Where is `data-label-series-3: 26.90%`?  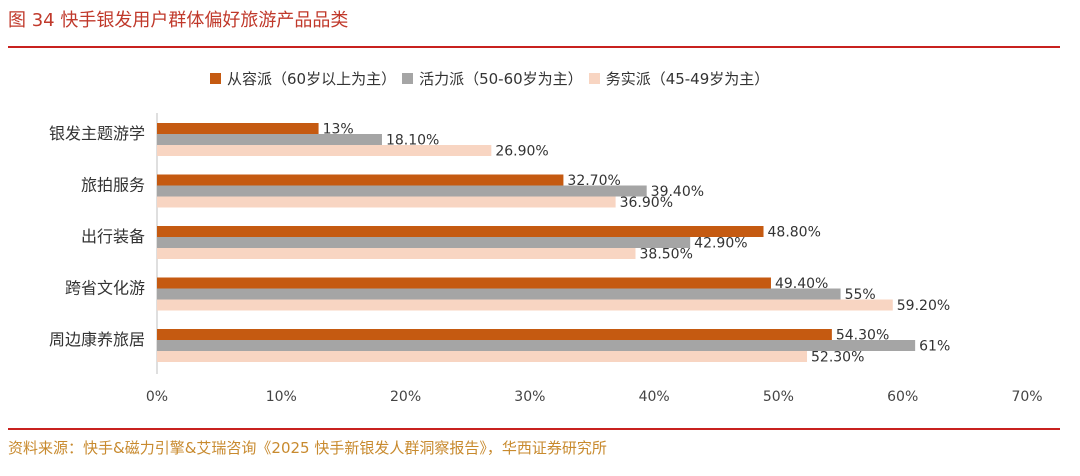 data-label-series-3: 26.90% is located at coordinates (521, 152).